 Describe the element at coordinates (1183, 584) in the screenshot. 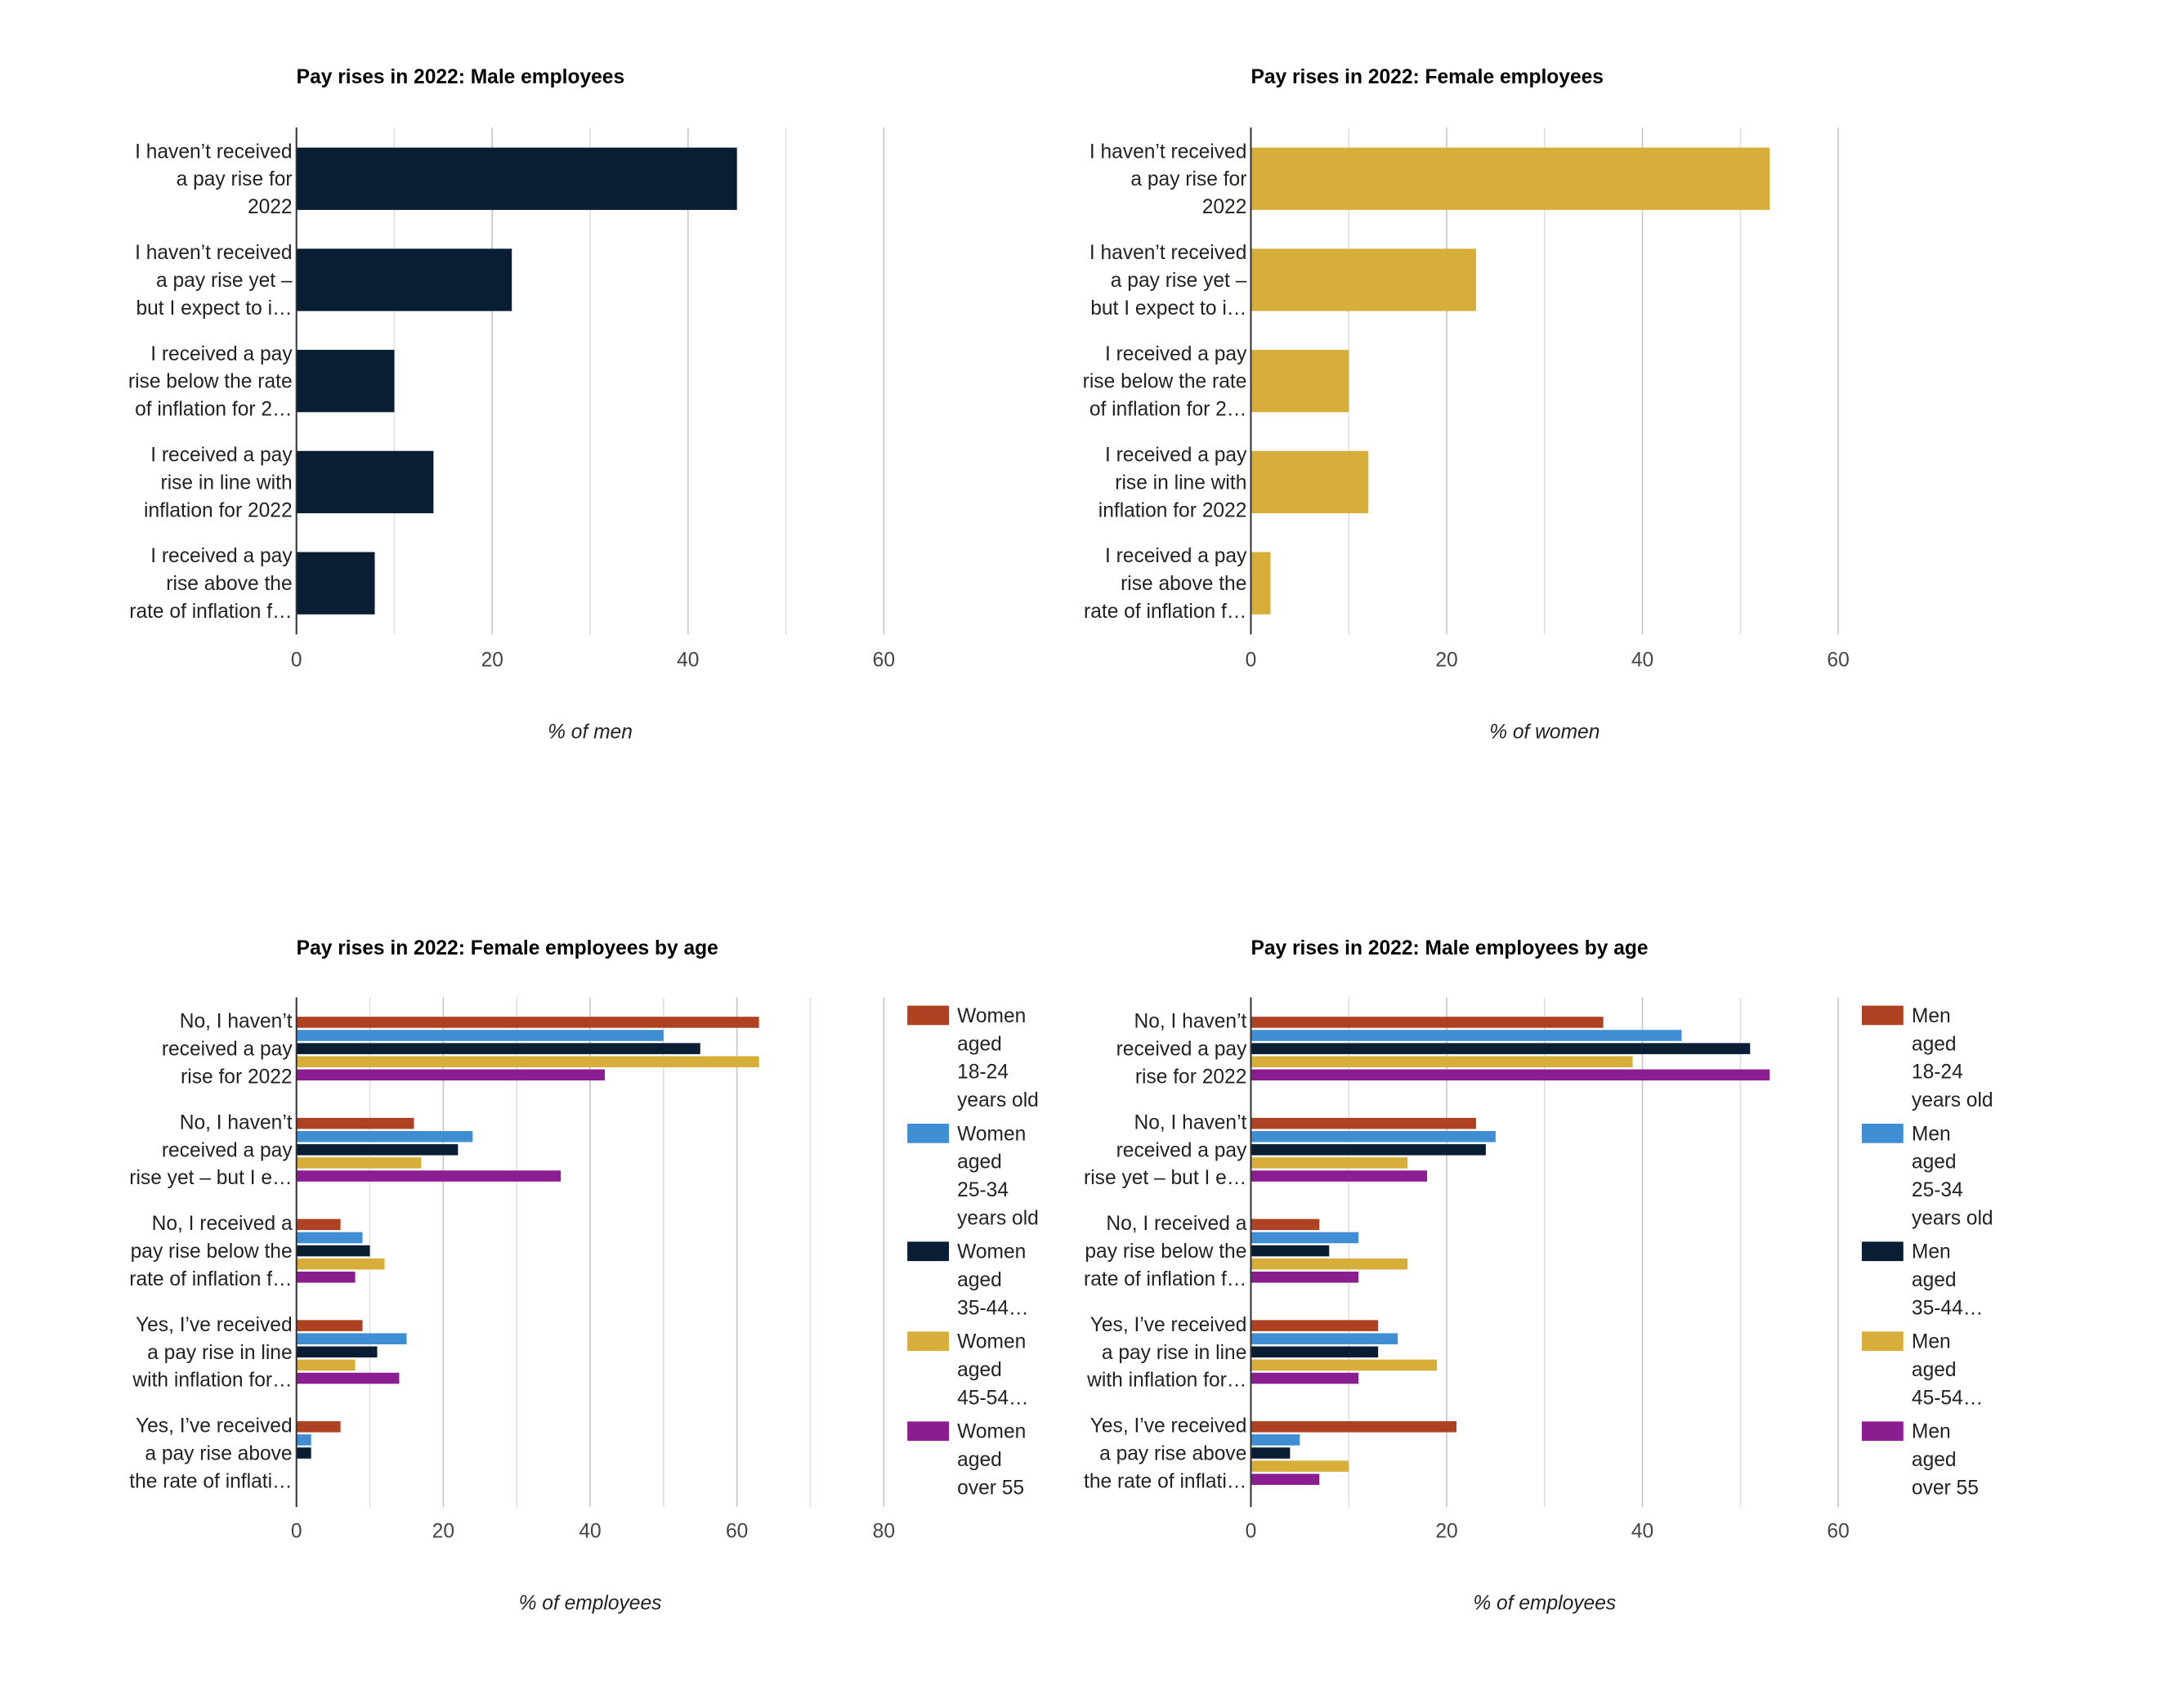

I see `category-label: rise above the` at that location.